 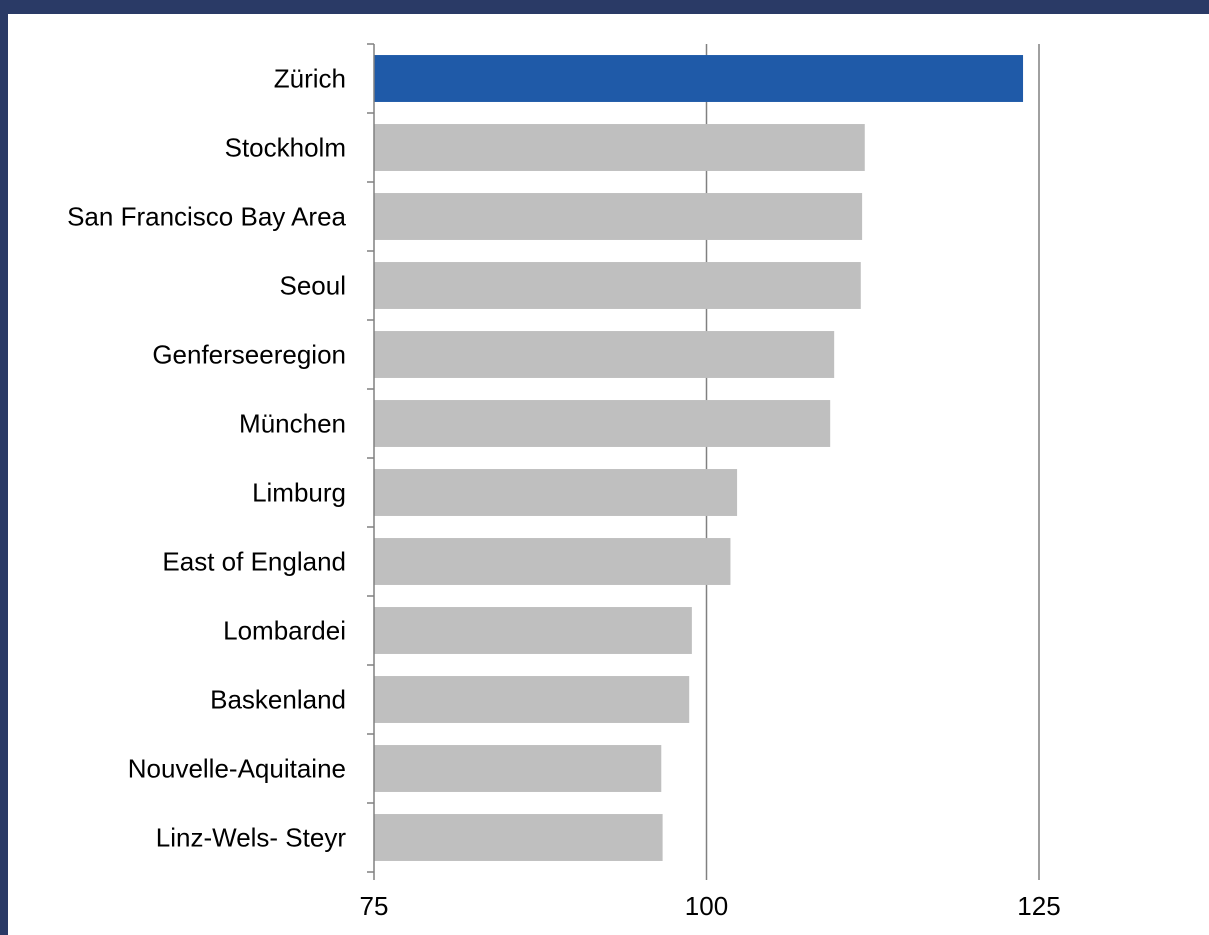 I want to click on tick-labels: 75 100 125, so click(x=710, y=906).